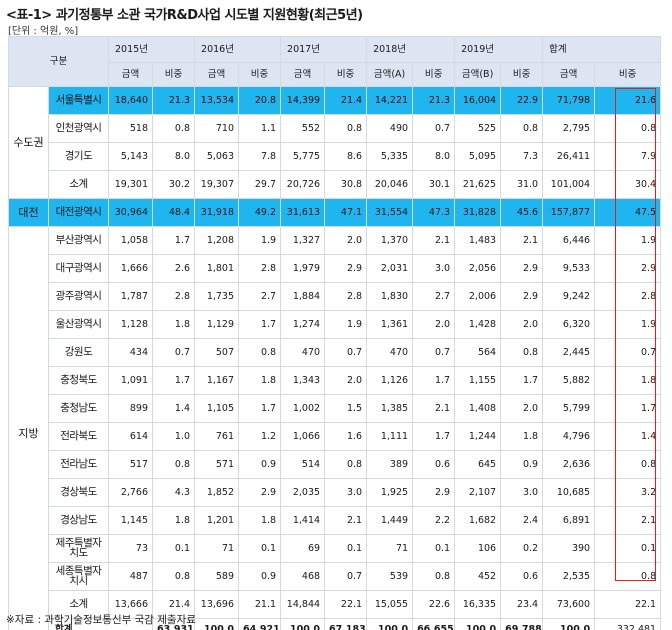  I want to click on amount-cell: 66,655, so click(434, 624).